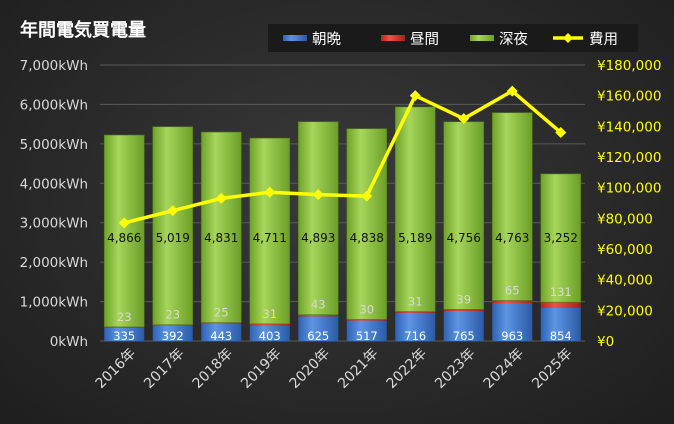 The image size is (674, 424). What do you see at coordinates (83, 30) in the screenshot?
I see `chart-title: 年間電気買電量` at bounding box center [83, 30].